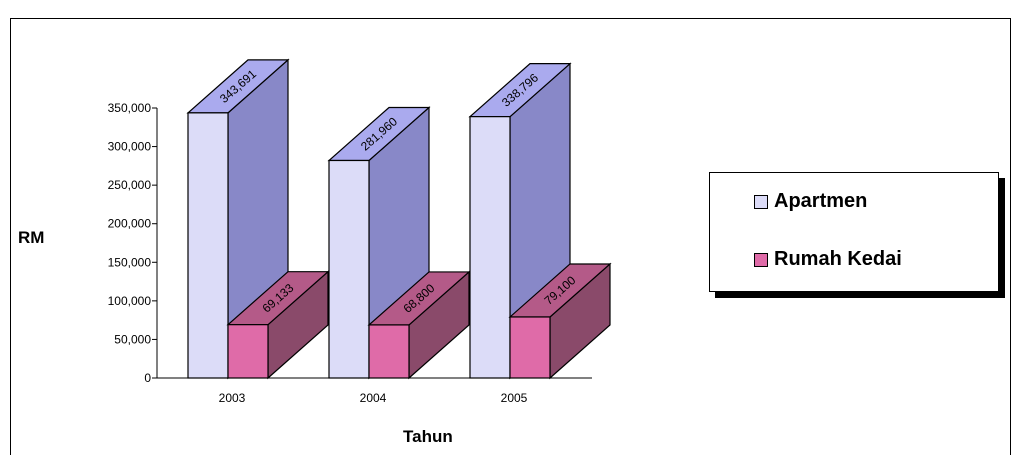  Describe the element at coordinates (232, 398) in the screenshot. I see `x-tick-label: 2003` at that location.